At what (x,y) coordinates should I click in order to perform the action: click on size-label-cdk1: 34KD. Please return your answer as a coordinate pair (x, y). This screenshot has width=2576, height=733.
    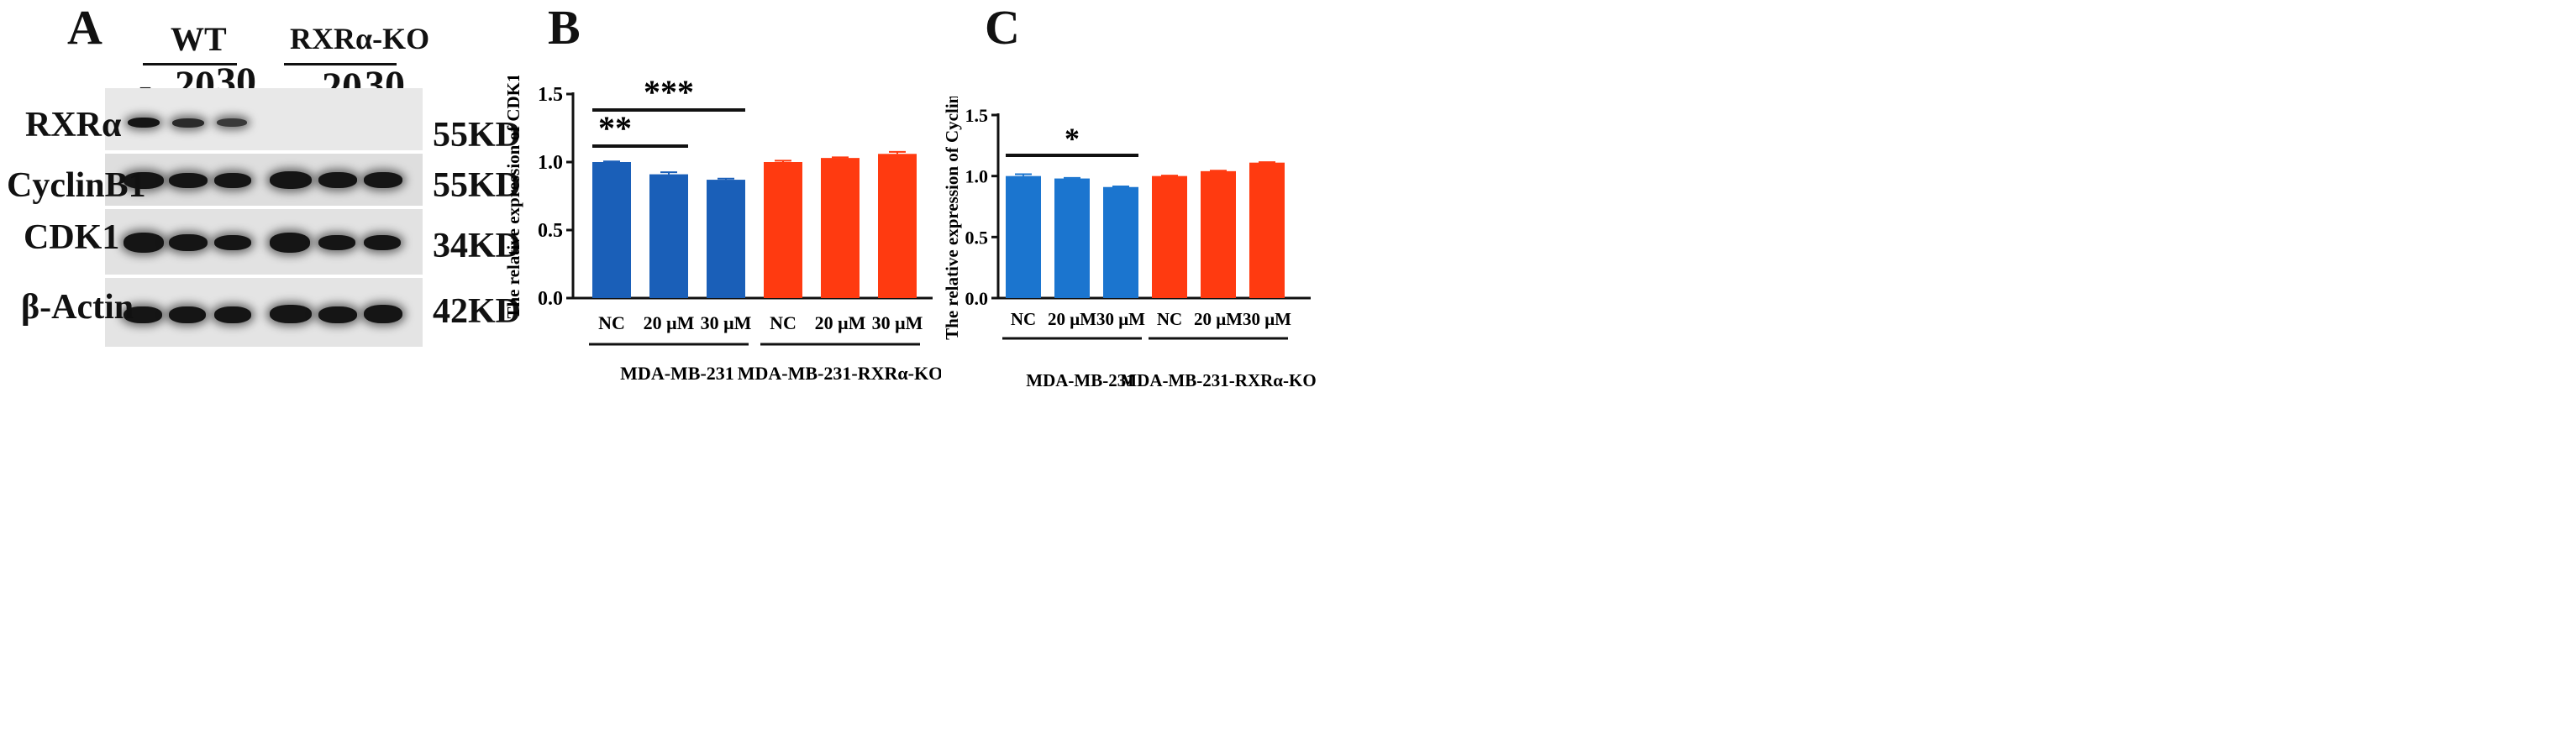
    Looking at the image, I should click on (477, 246).